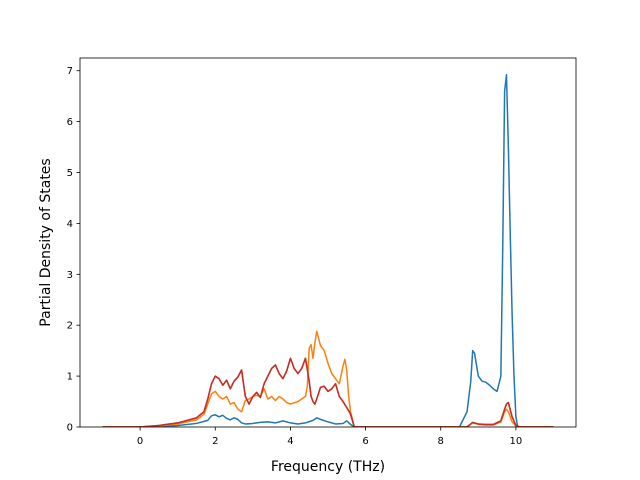 The height and width of the screenshot is (480, 640). What do you see at coordinates (70, 428) in the screenshot?
I see `y-tick-label: 0` at bounding box center [70, 428].